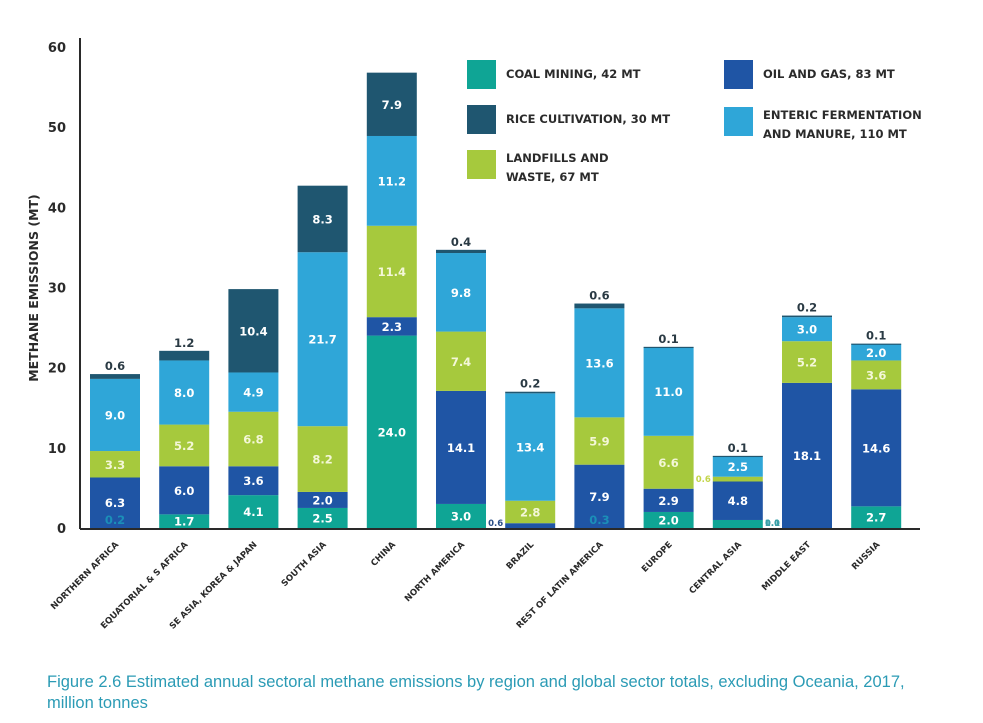 The width and height of the screenshot is (983, 723). I want to click on x-tick-label: EUROPE, so click(657, 557).